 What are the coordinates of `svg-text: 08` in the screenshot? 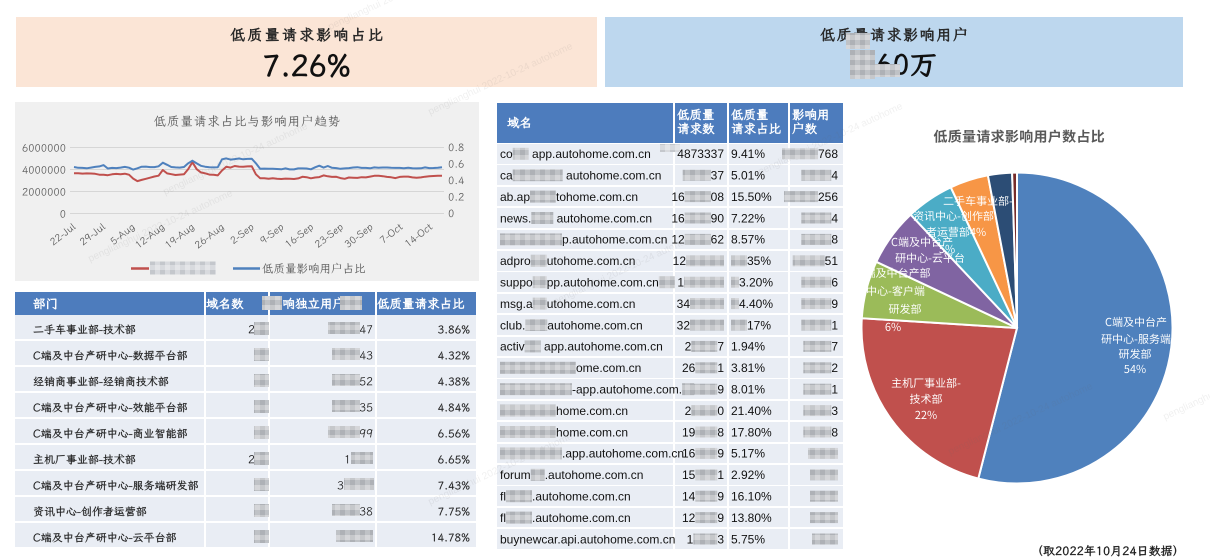 It's located at (718, 197).